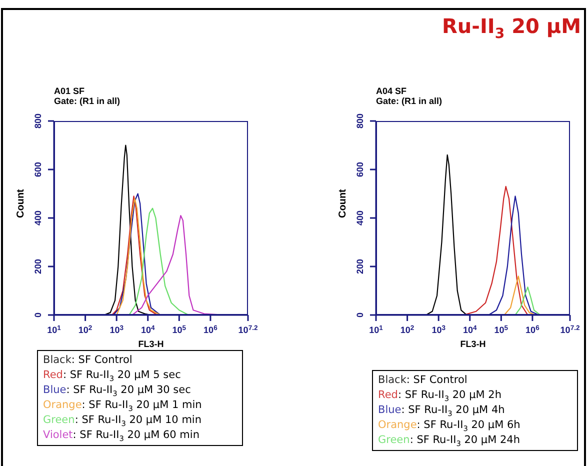 This screenshot has height=466, width=587. Describe the element at coordinates (117, 391) in the screenshot. I see `text: Blue: SF Ru-II$_{3}$ 20 µM 30 sec` at that location.